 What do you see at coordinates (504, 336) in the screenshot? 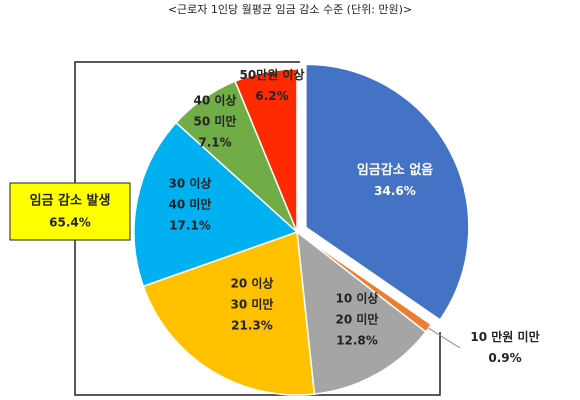
I see `slice-label: 10 만원 미만` at bounding box center [504, 336].